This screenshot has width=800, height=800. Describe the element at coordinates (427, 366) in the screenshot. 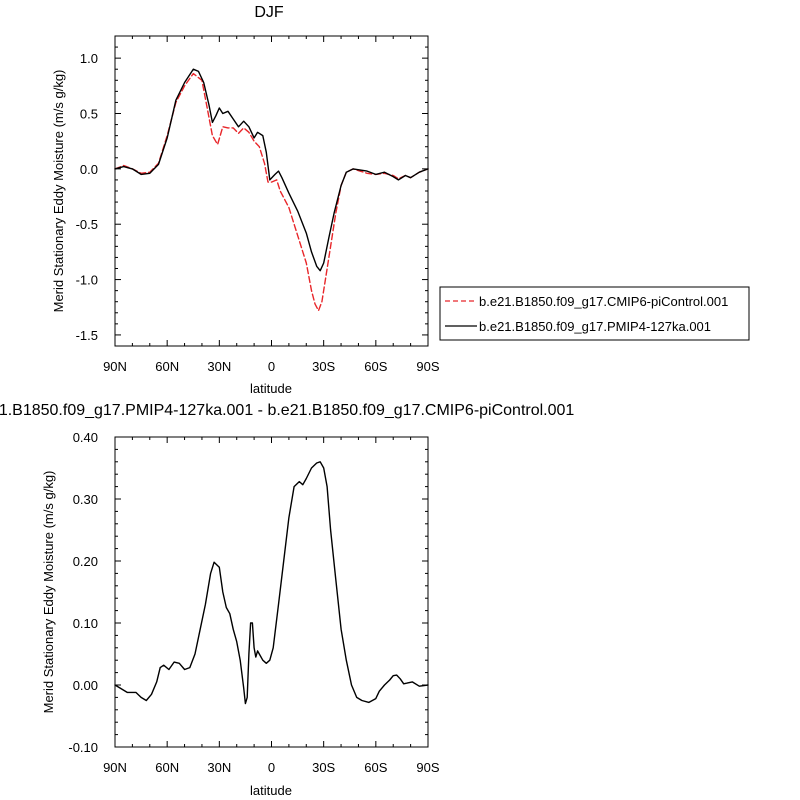

I see `top-x-tick-label: 90S` at that location.